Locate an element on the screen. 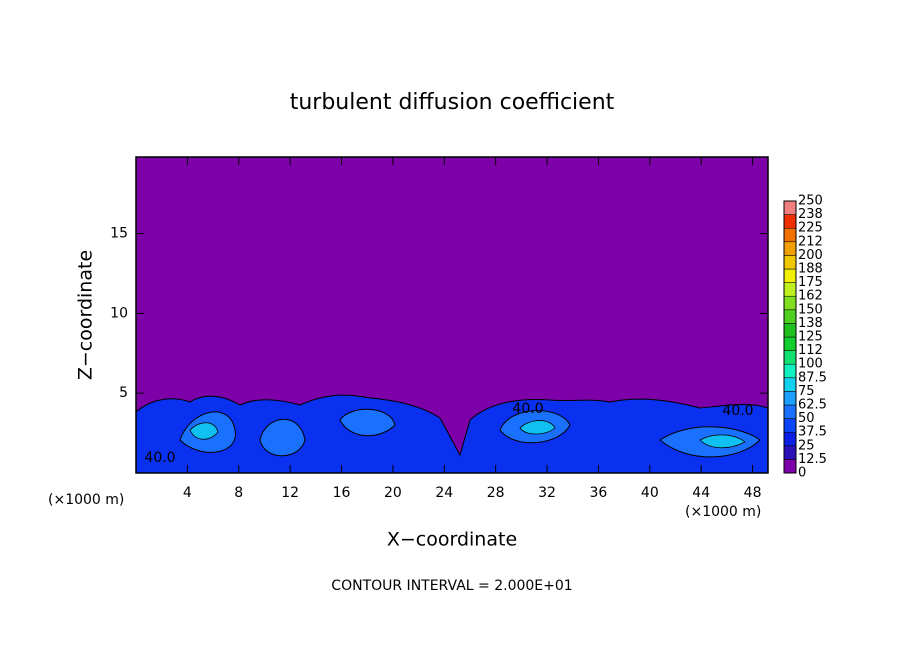  x-tick-label: 28 is located at coordinates (496, 493).